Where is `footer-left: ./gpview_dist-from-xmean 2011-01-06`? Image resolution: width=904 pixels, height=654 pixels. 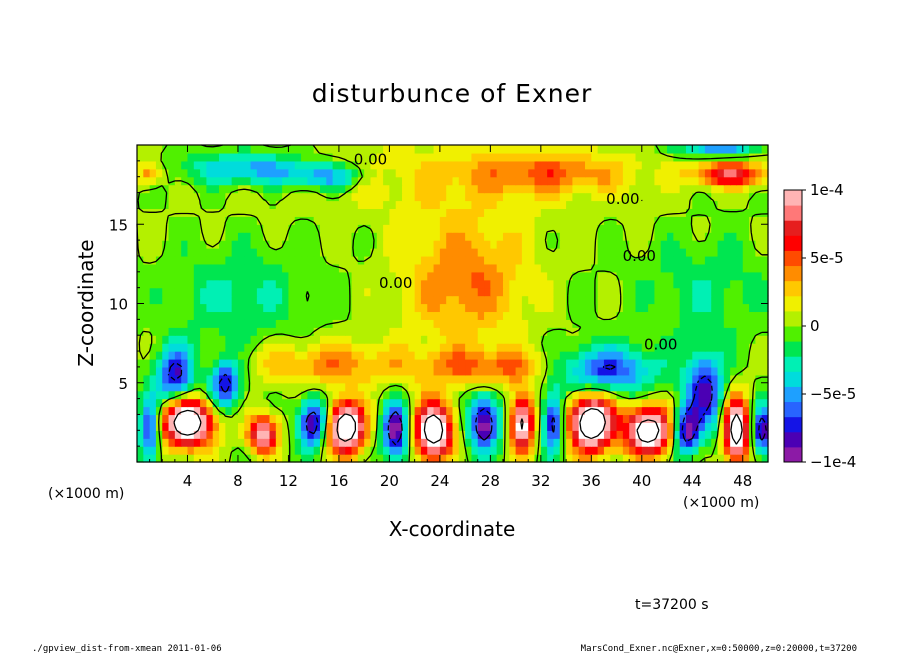
footer-left: ./gpview_dist-from-xmean 2011-01-06 is located at coordinates (127, 649).